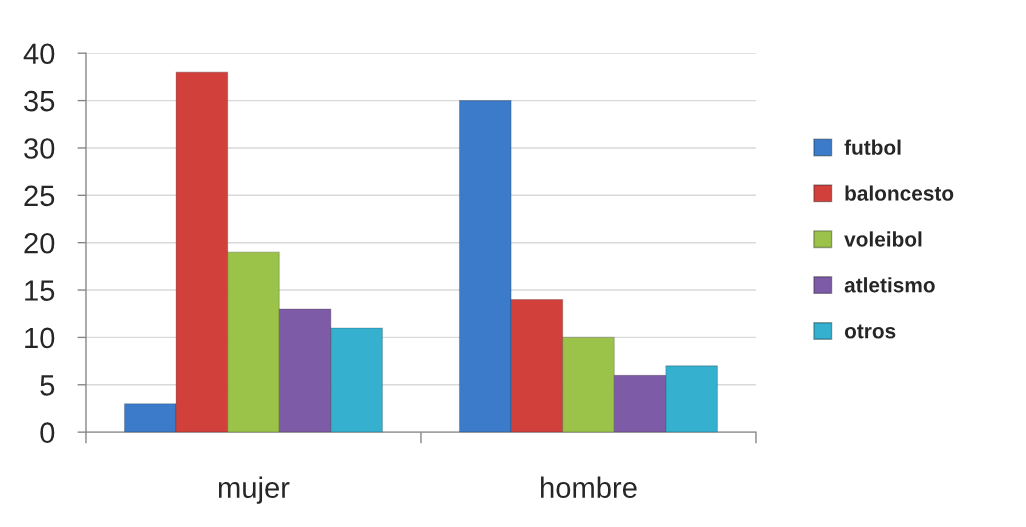  What do you see at coordinates (40, 290) in the screenshot?
I see `y-tick-label: 15` at bounding box center [40, 290].